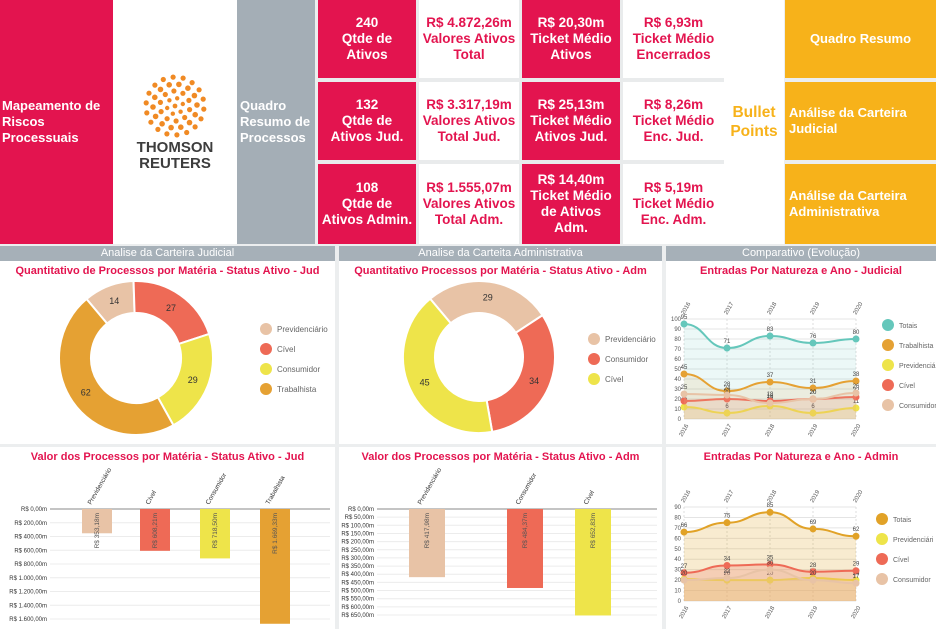  Describe the element at coordinates (677, 410) in the screenshot. I see `y-tick-label: 10` at that location.